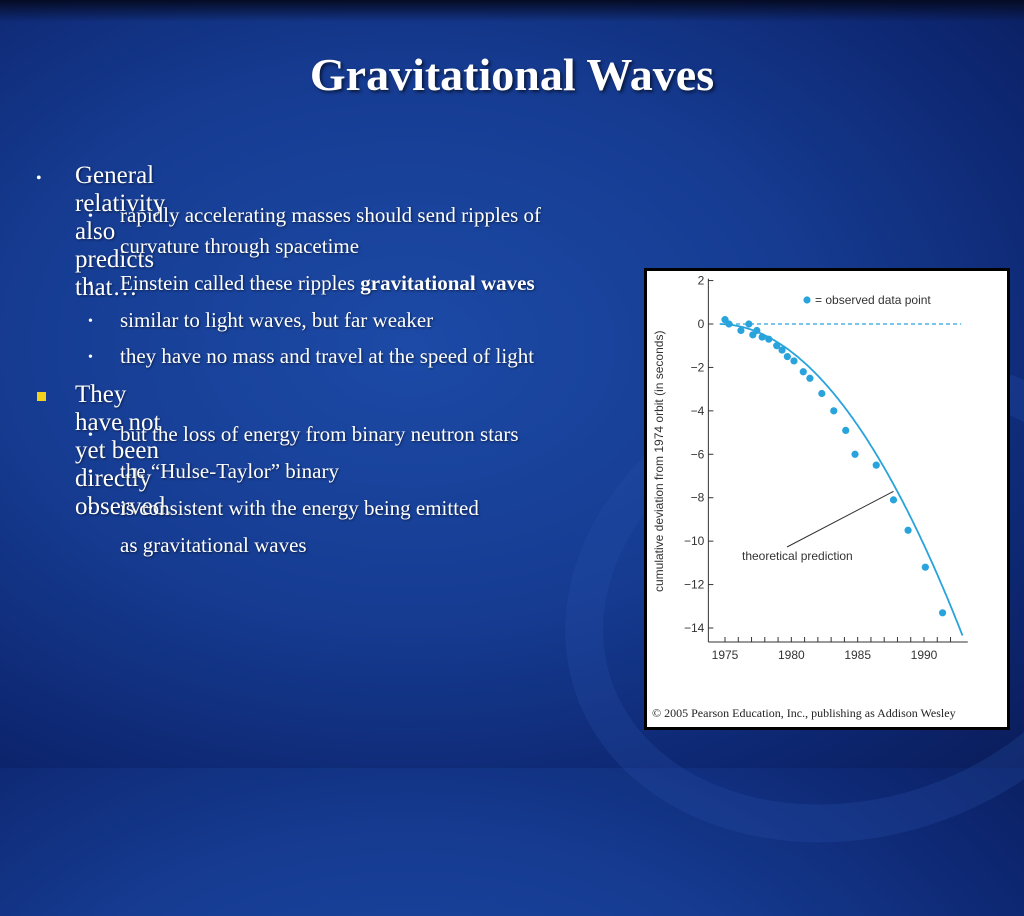 The width and height of the screenshot is (1024, 916). What do you see at coordinates (698, 454) in the screenshot?
I see `y-tick-label: −6` at bounding box center [698, 454].